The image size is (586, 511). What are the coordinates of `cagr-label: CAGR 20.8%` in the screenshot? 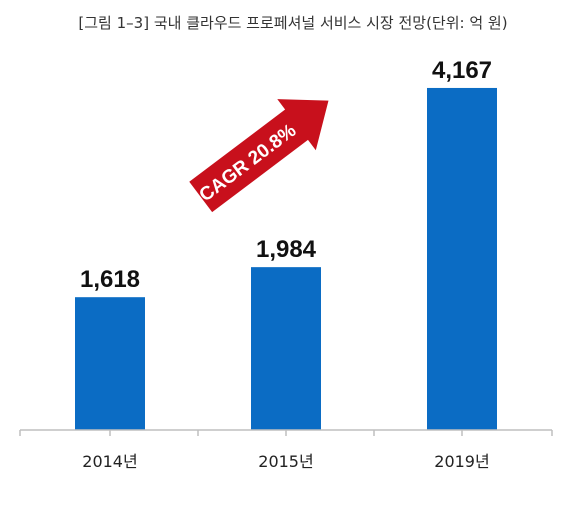 It's located at (248, 163).